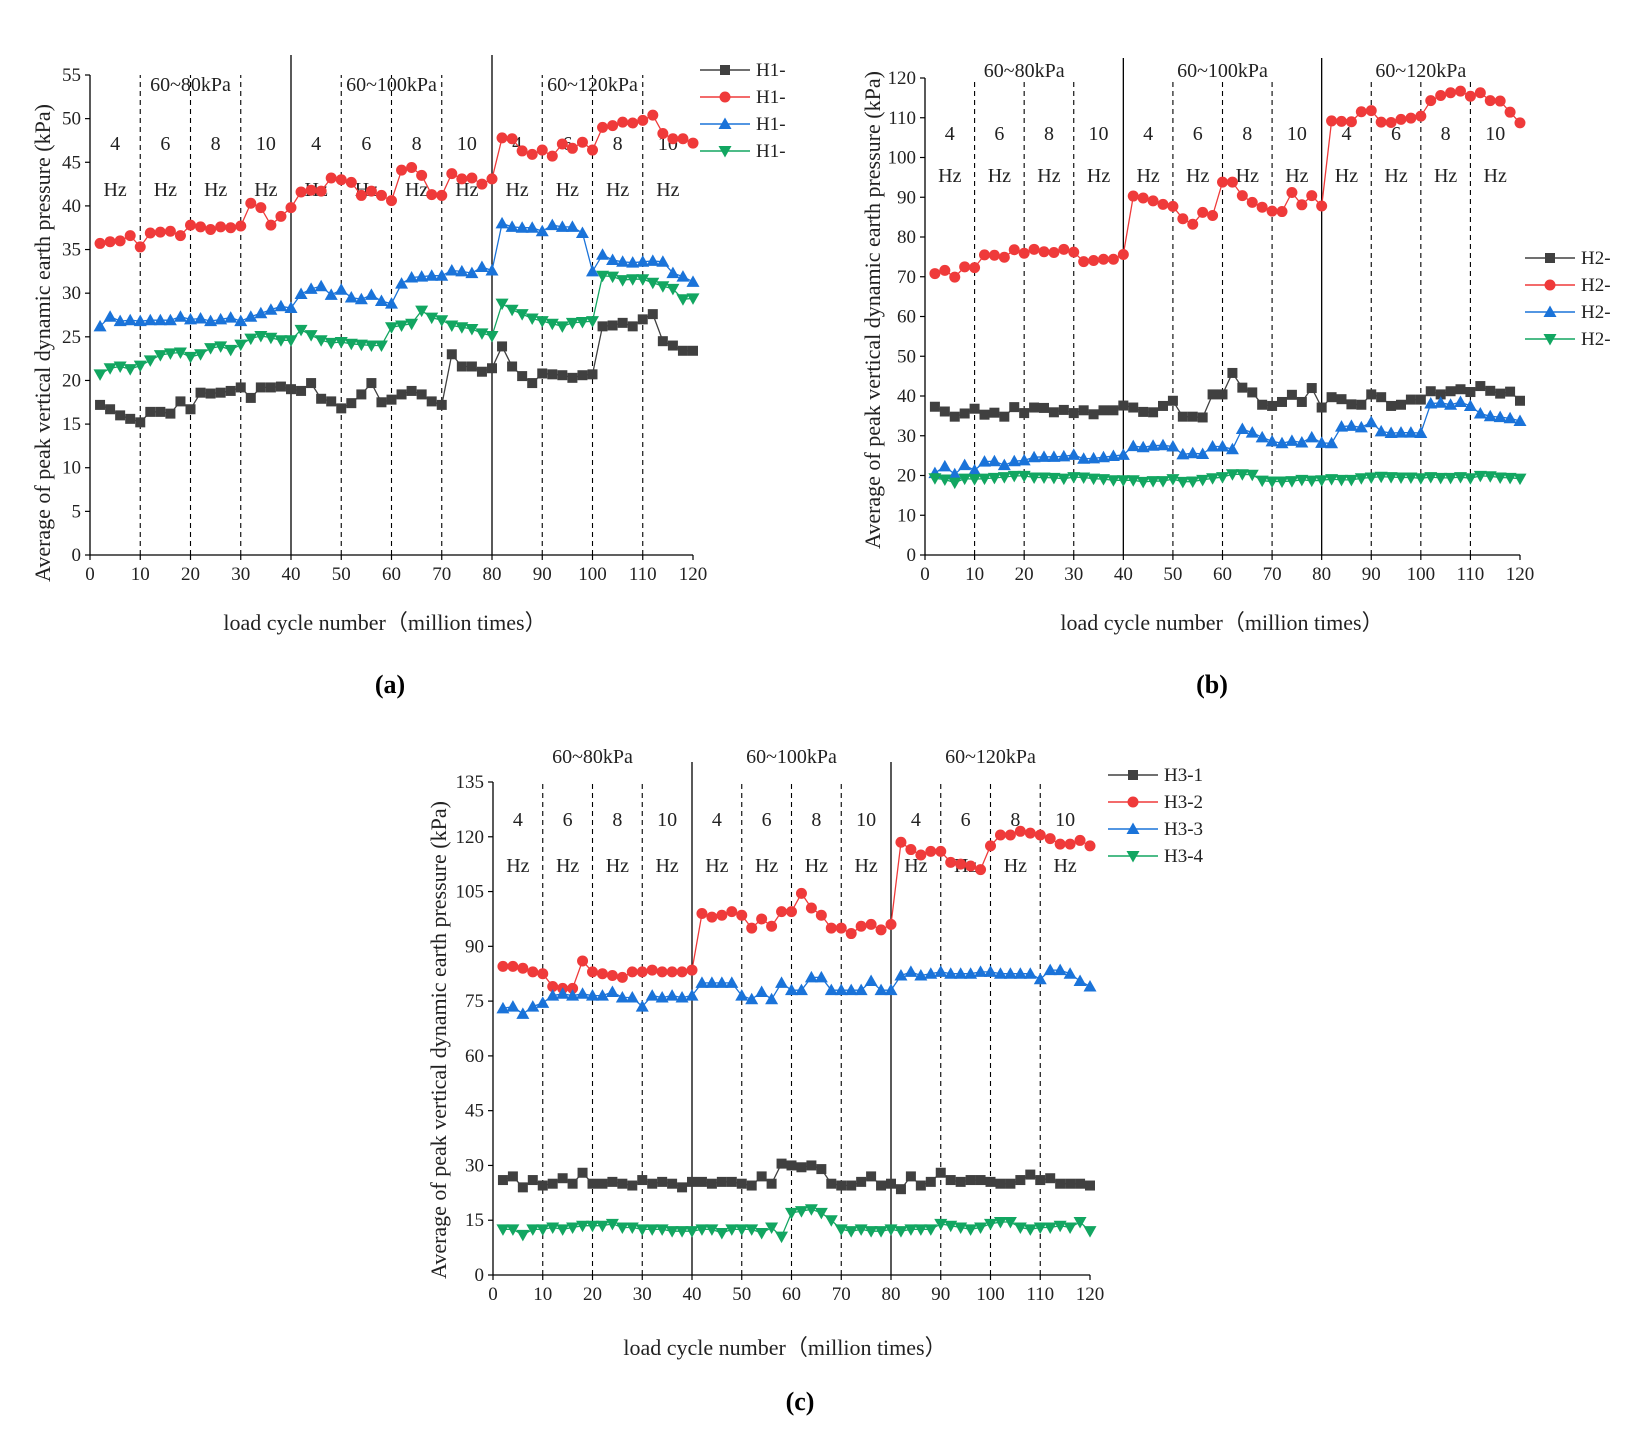 This screenshot has width=1646, height=1430. What do you see at coordinates (592, 1294) in the screenshot?
I see `x-tick-label: 20` at bounding box center [592, 1294].